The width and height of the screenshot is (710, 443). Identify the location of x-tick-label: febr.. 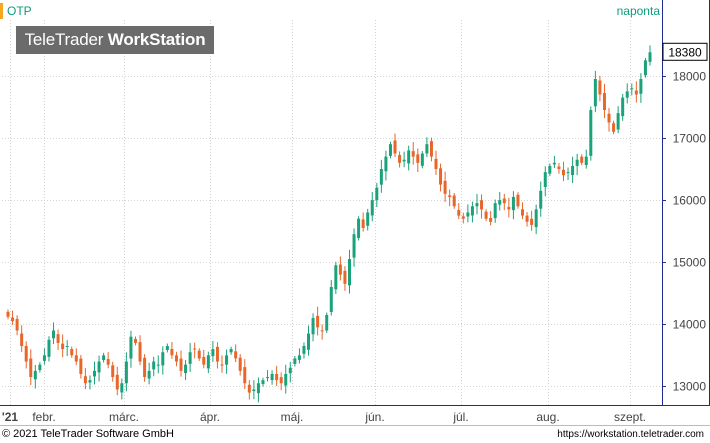
(43, 417).